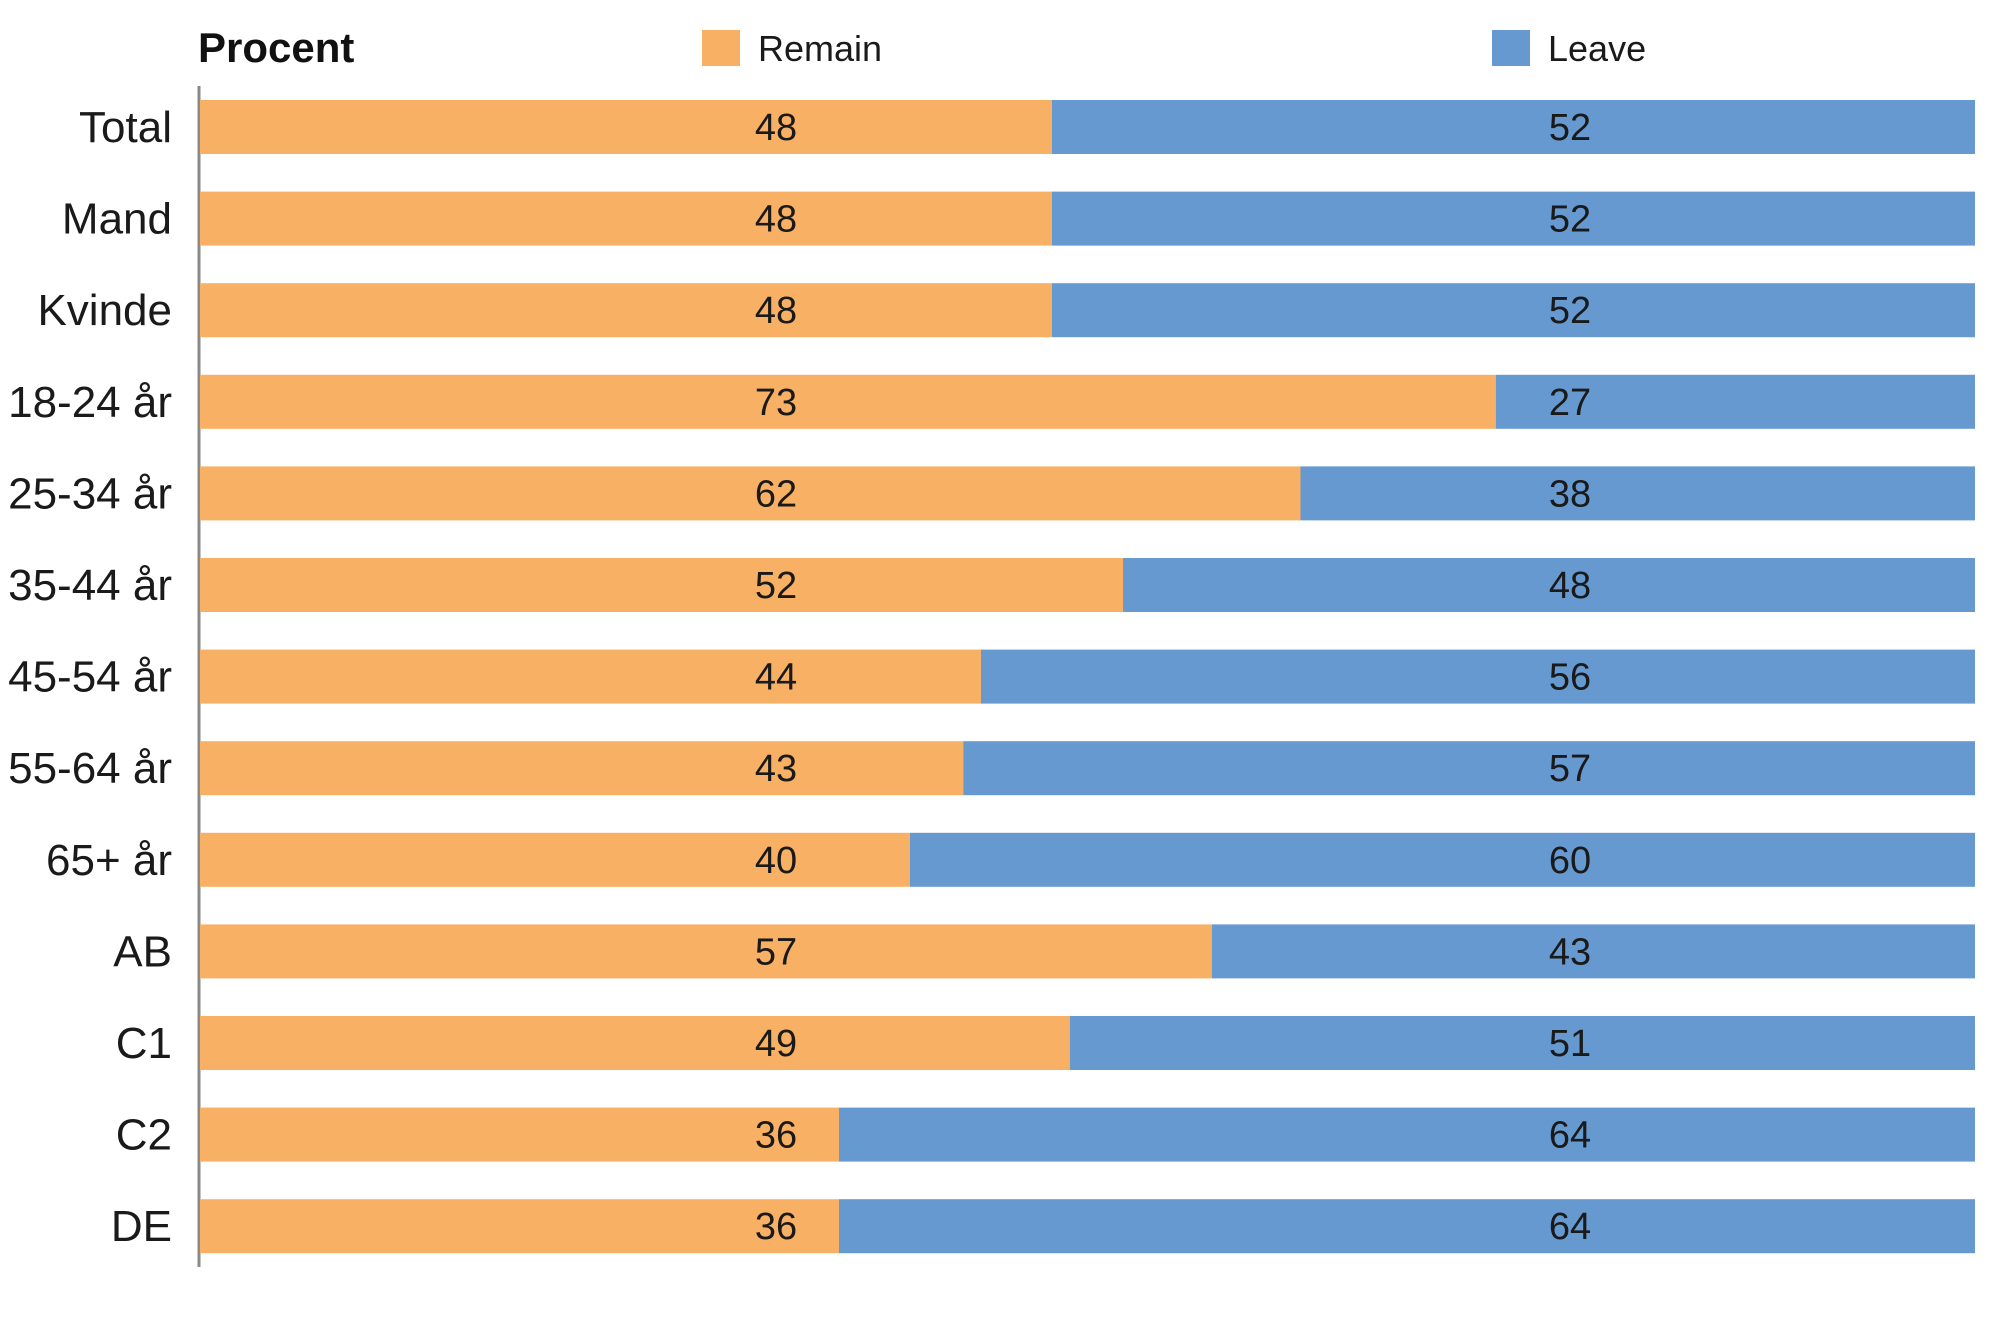 Image resolution: width=2000 pixels, height=1322 pixels. Describe the element at coordinates (90, 493) in the screenshot. I see `y-tick-label-25-34-ar: 25-34 år` at that location.